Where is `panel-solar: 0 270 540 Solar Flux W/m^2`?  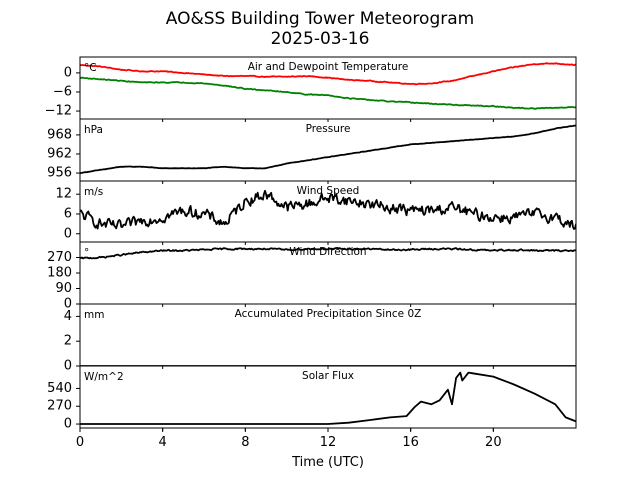 panel-solar: 0 270 540 Solar Flux W/m^2 is located at coordinates (312, 398).